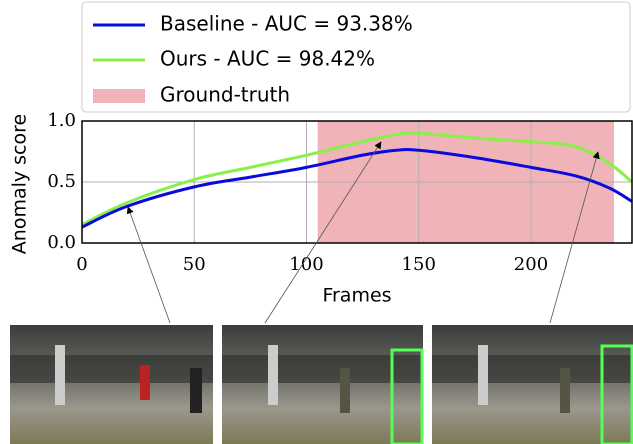 Image resolution: width=633 pixels, height=444 pixels. I want to click on legend-label: Baseline - AUC = 93.38%, so click(286, 24).